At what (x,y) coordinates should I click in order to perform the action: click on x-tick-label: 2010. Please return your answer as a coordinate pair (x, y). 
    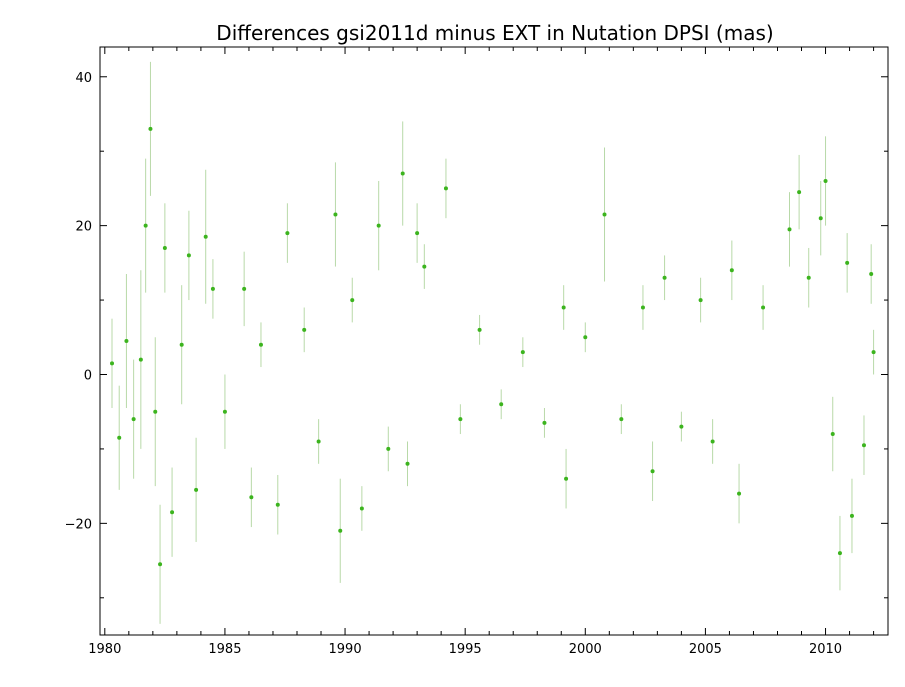
    Looking at the image, I should click on (825, 649).